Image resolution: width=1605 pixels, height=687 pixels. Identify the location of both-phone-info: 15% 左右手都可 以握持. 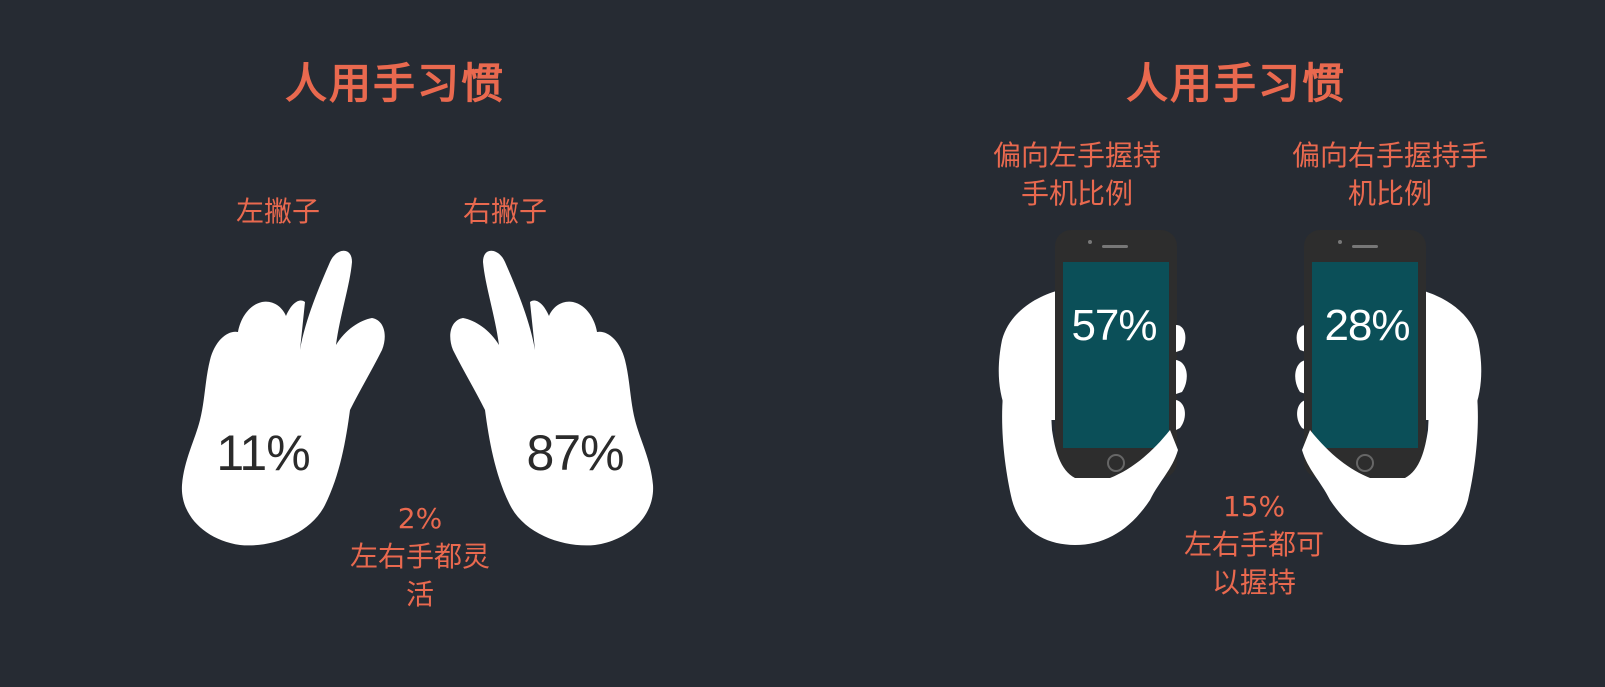
(1254, 545).